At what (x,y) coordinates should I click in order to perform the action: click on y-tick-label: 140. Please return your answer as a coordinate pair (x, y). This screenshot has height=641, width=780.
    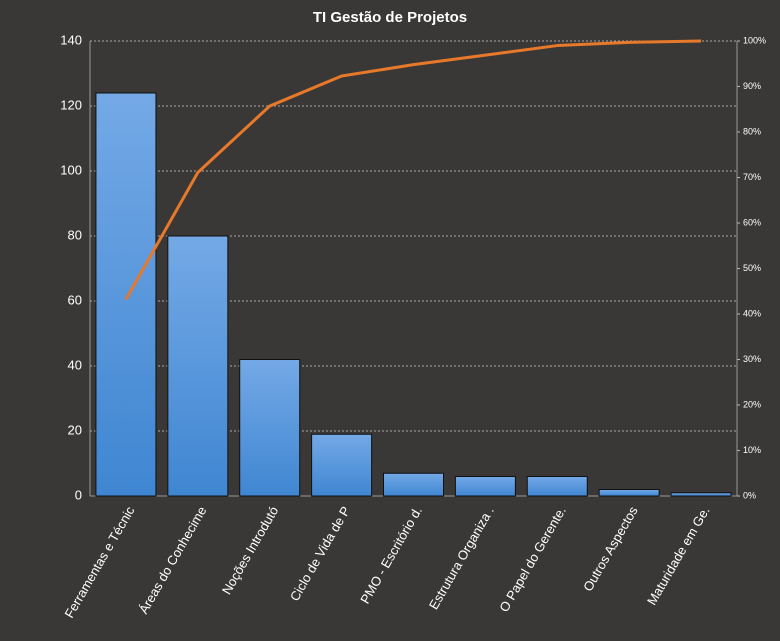
    Looking at the image, I should click on (71, 39).